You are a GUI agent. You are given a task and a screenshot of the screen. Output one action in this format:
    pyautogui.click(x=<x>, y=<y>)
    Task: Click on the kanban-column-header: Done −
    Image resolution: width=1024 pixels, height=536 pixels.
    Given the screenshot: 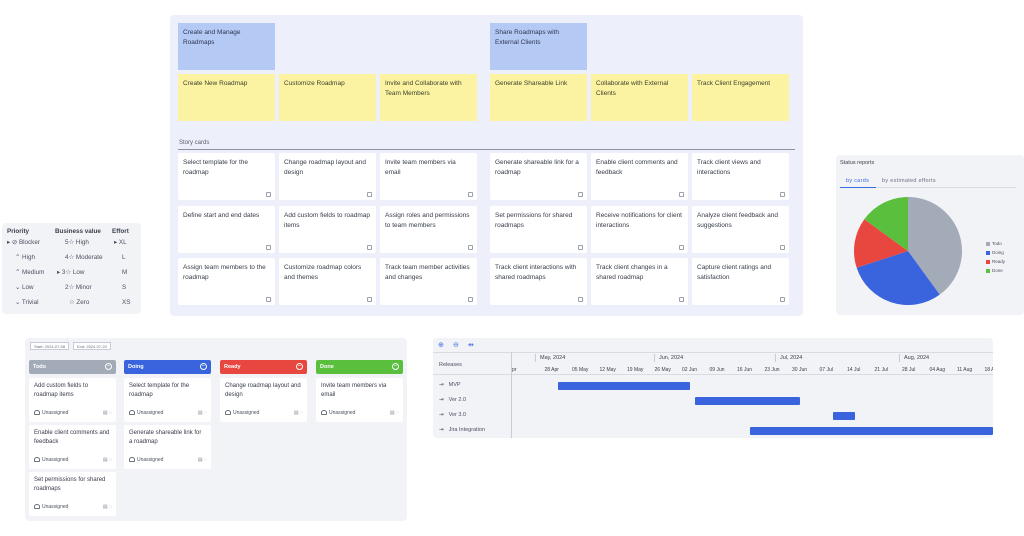 What is the action you would take?
    pyautogui.click(x=359, y=367)
    